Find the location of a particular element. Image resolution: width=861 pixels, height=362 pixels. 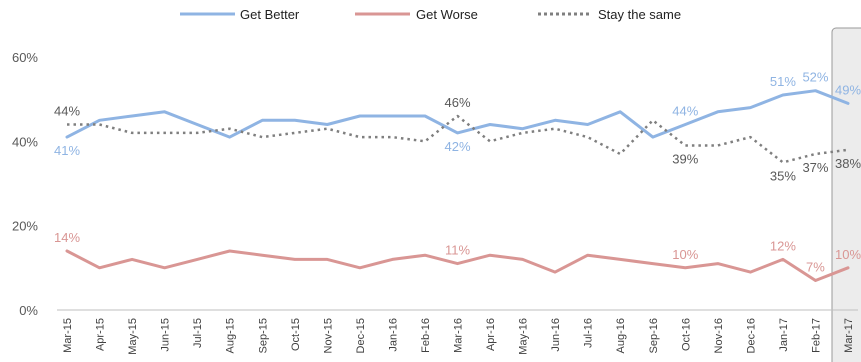

data-label-get-worse: 7% is located at coordinates (815, 266).